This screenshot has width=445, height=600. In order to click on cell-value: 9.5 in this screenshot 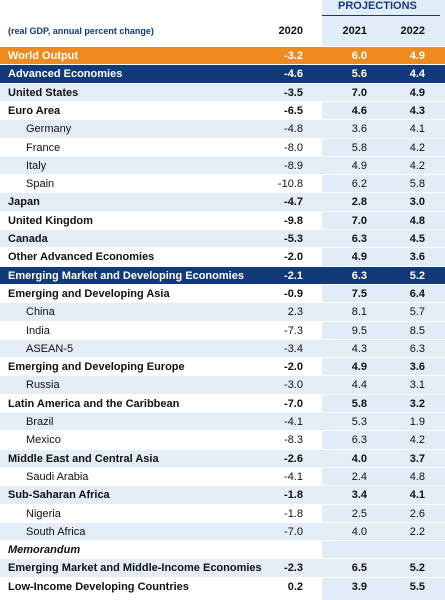, I will do `click(359, 330)`.